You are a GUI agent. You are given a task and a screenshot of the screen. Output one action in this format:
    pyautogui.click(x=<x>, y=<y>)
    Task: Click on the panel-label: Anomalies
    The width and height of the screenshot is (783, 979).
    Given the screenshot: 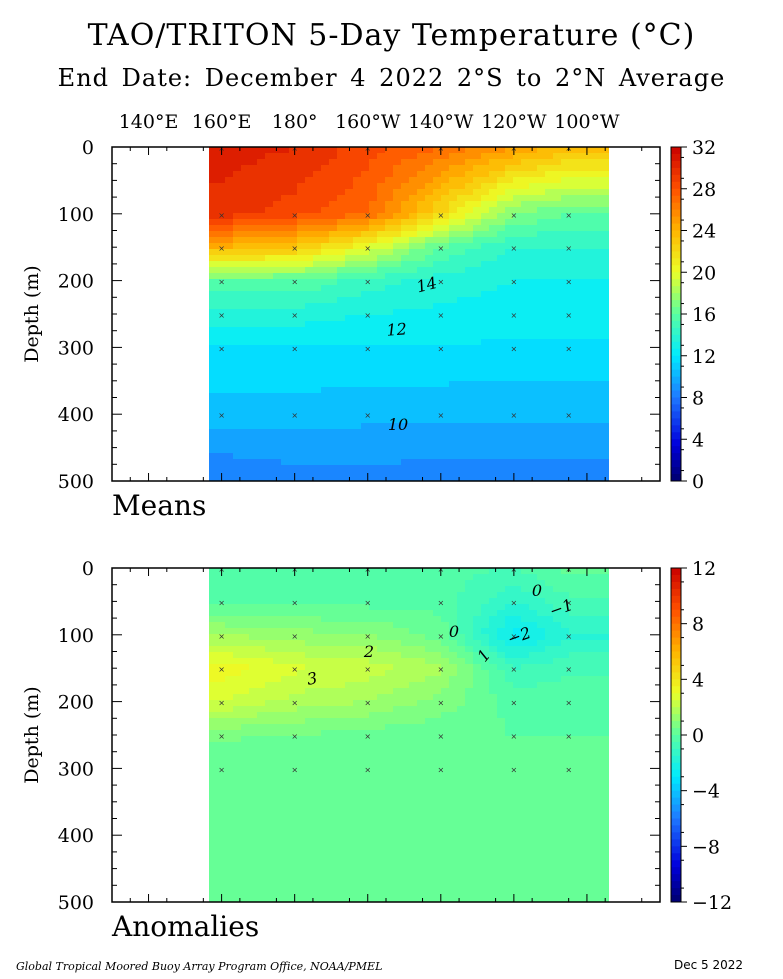 What is the action you would take?
    pyautogui.click(x=185, y=926)
    